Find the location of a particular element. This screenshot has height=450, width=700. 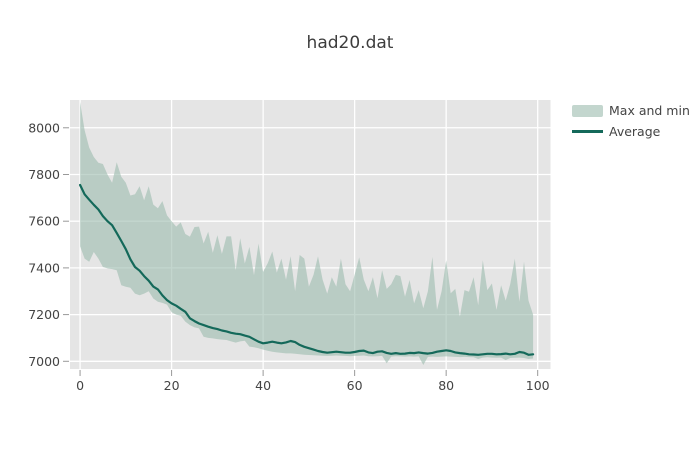

legend-item-max-min: Max and min is located at coordinates (631, 110).